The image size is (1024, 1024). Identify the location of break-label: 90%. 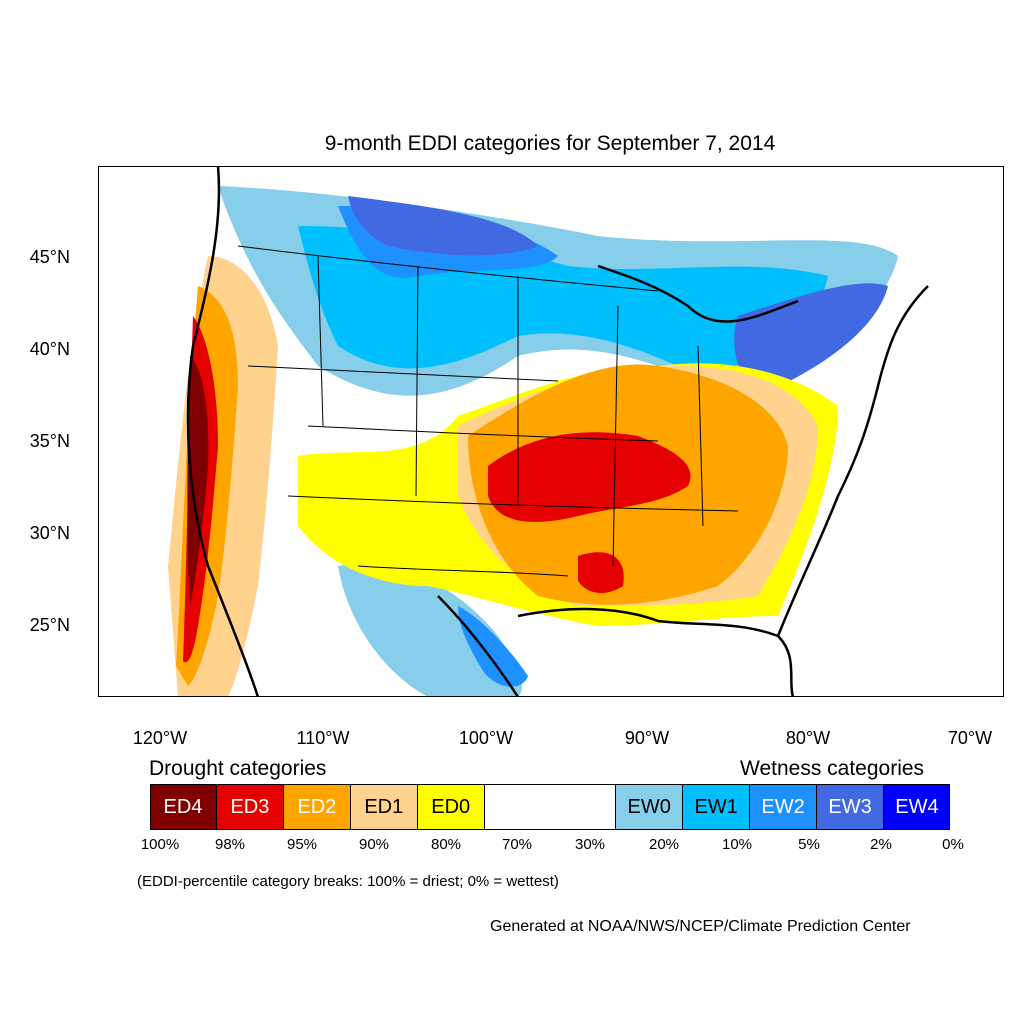
(374, 844).